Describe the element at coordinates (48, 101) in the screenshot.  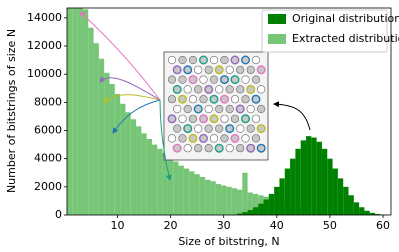
I see `y-tick-label: 8000` at that location.